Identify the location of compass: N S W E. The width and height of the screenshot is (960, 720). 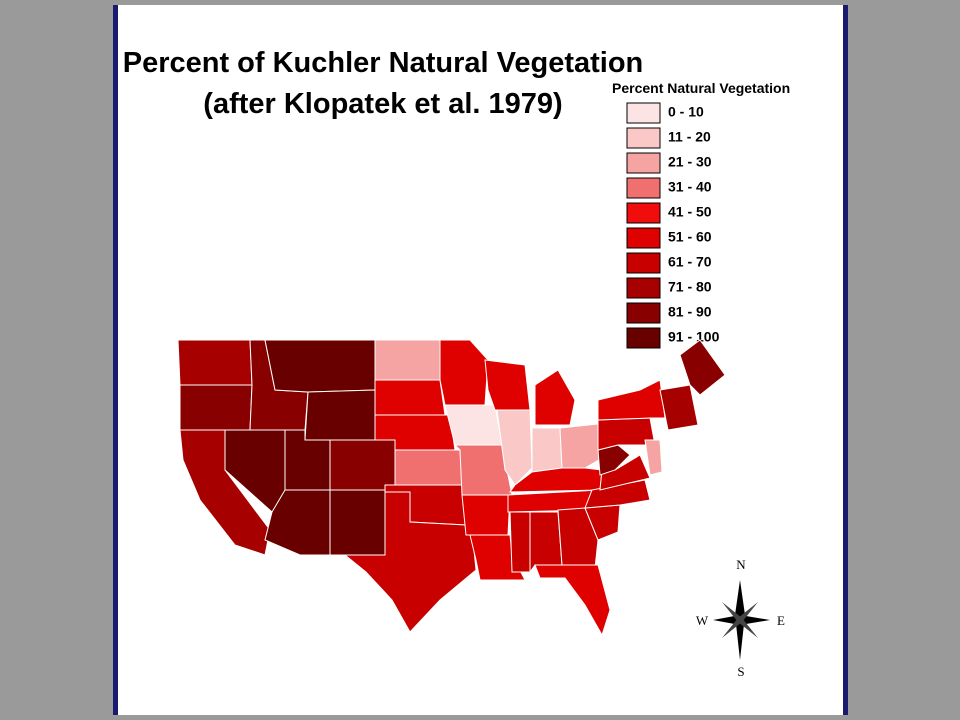
(740, 618).